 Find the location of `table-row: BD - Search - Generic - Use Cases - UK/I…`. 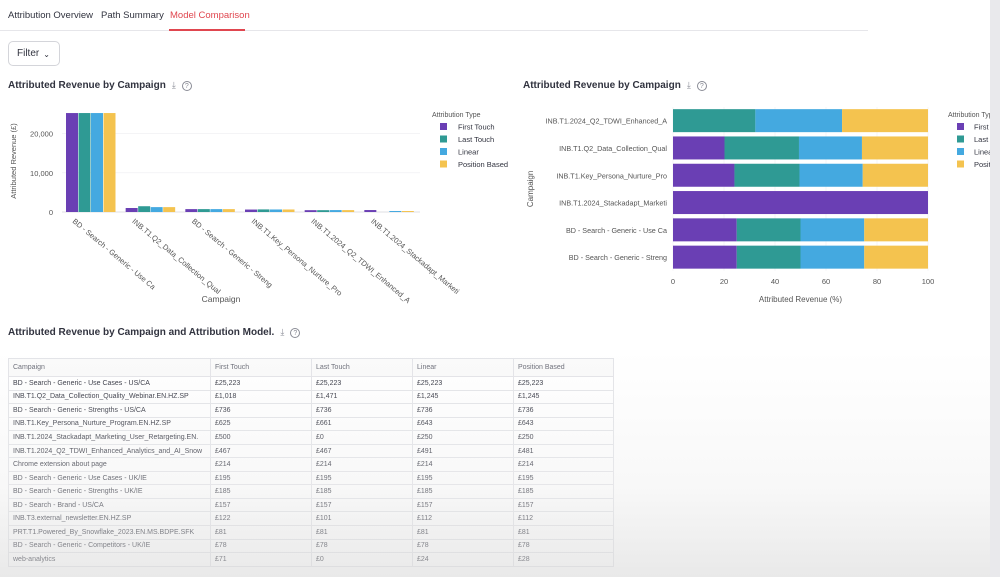

table-row: BD - Search - Generic - Use Cases - UK/I… is located at coordinates (311, 478).